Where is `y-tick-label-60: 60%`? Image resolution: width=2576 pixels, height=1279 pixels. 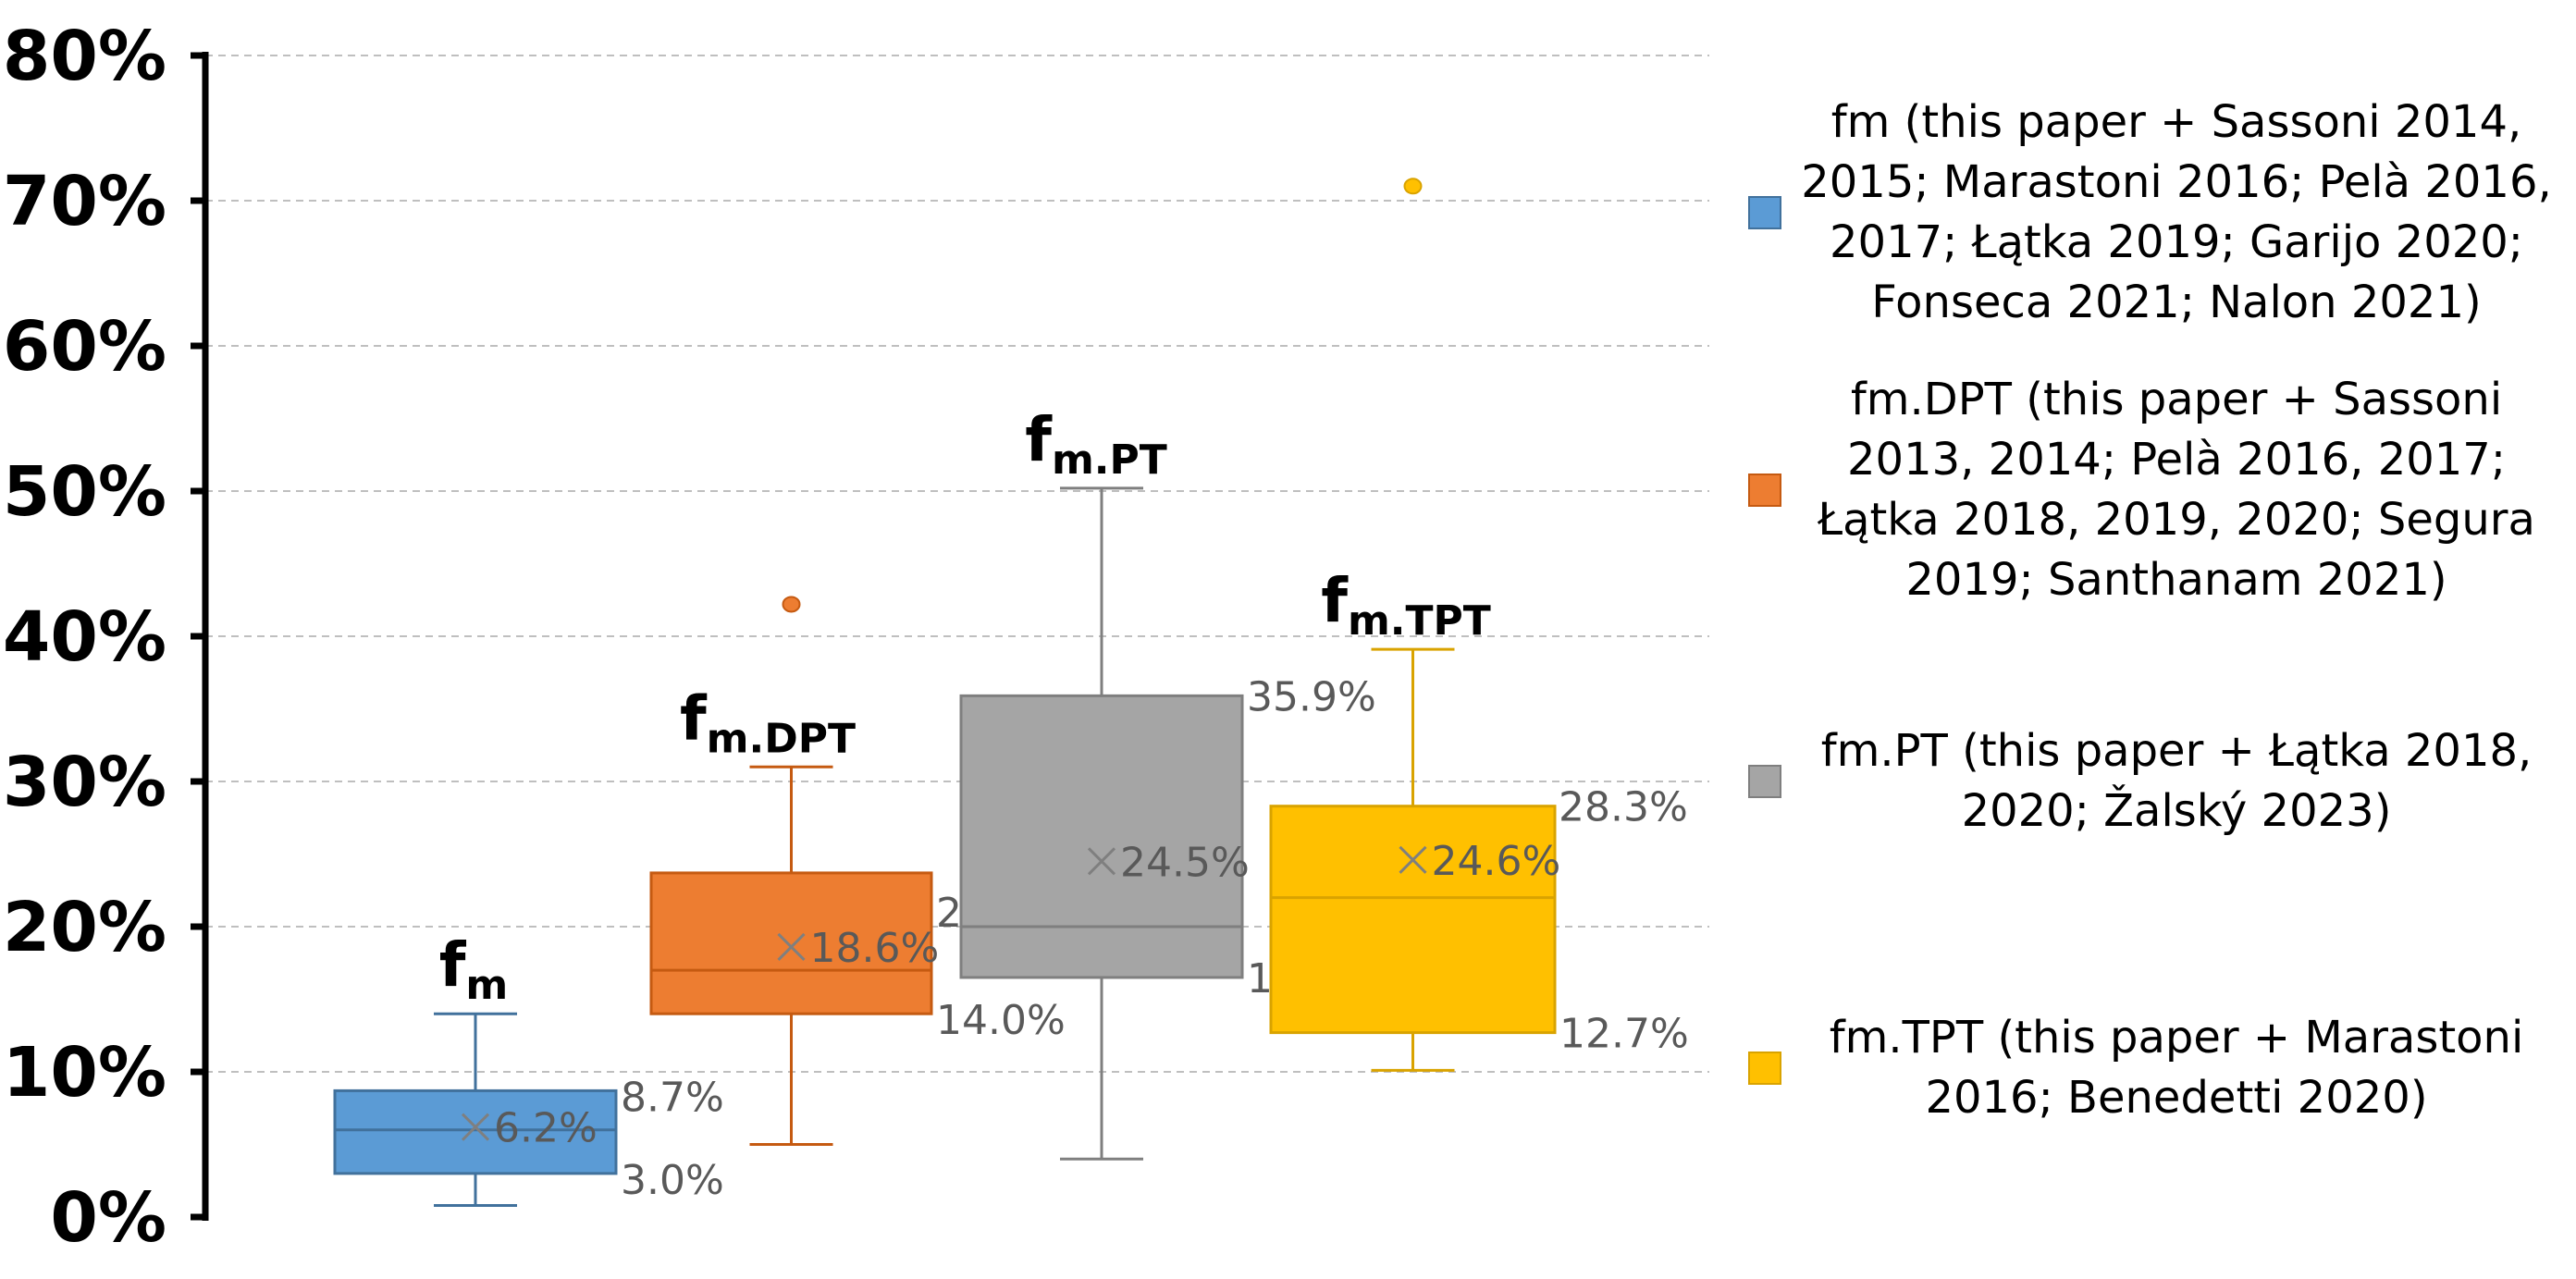
y-tick-label-60: 60% is located at coordinates (84, 347).